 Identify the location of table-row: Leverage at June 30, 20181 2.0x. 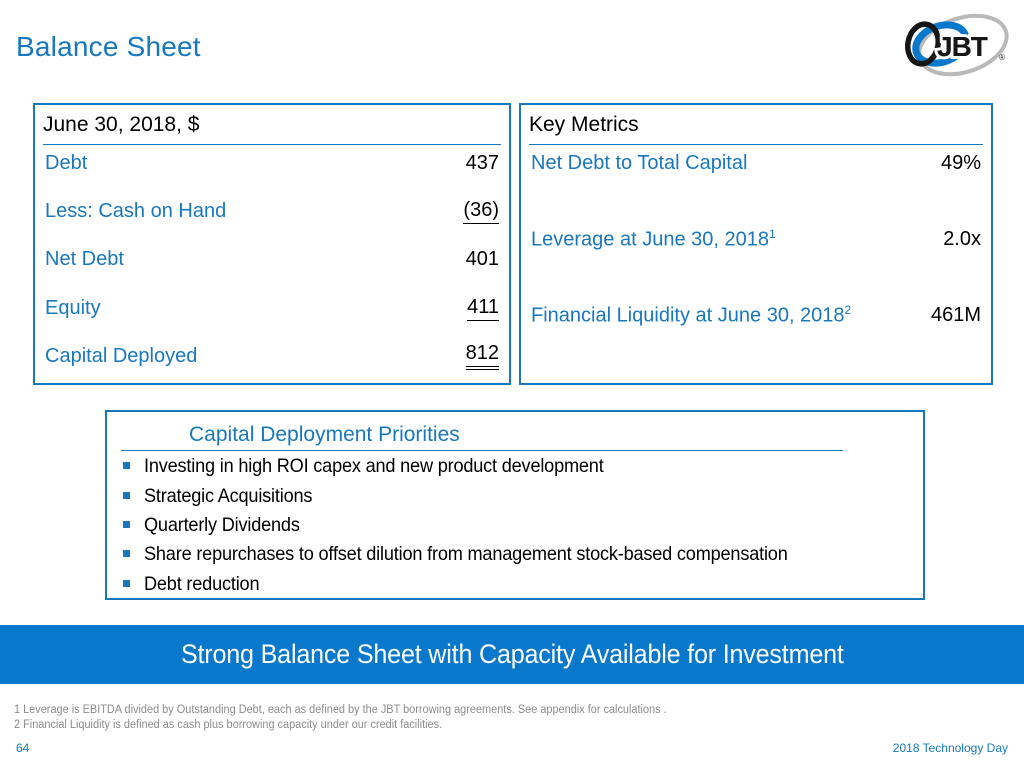
(756, 239).